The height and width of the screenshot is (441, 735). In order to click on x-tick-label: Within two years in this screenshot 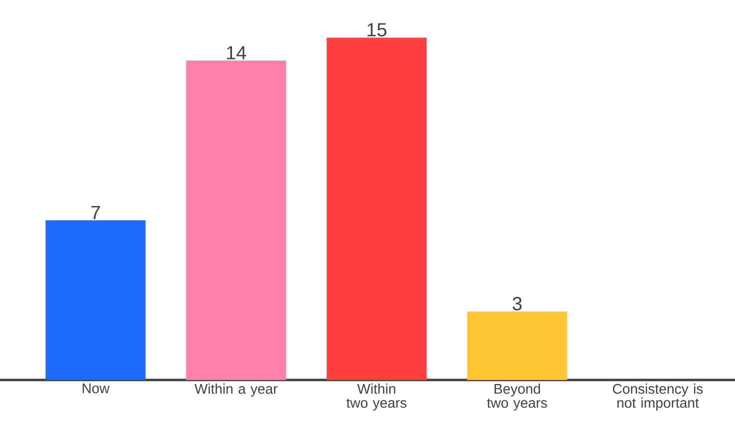, I will do `click(376, 397)`.